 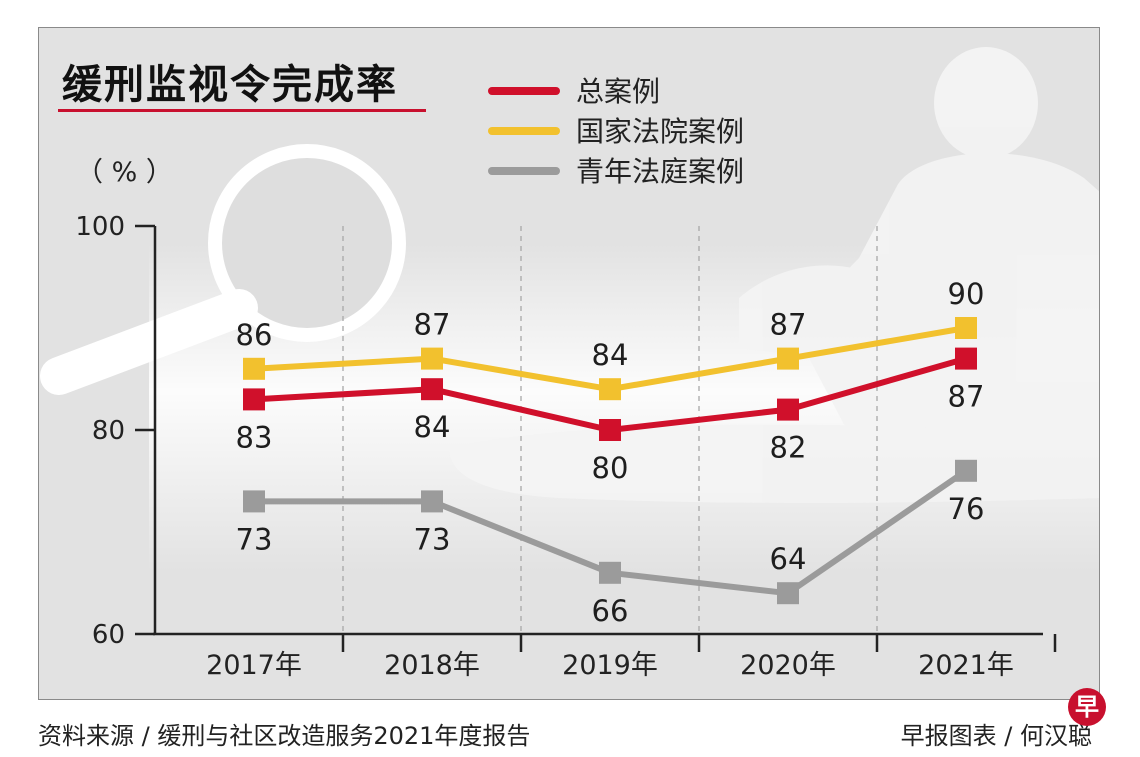 What do you see at coordinates (1087, 707) in the screenshot?
I see `brand-logo-badge: 早` at bounding box center [1087, 707].